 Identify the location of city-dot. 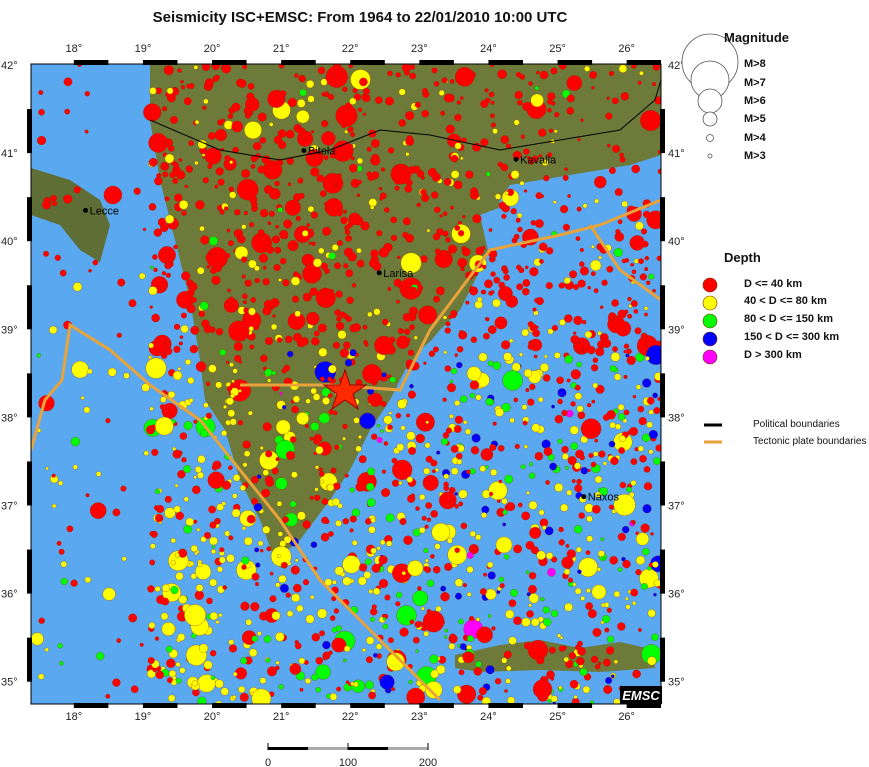
(516, 159).